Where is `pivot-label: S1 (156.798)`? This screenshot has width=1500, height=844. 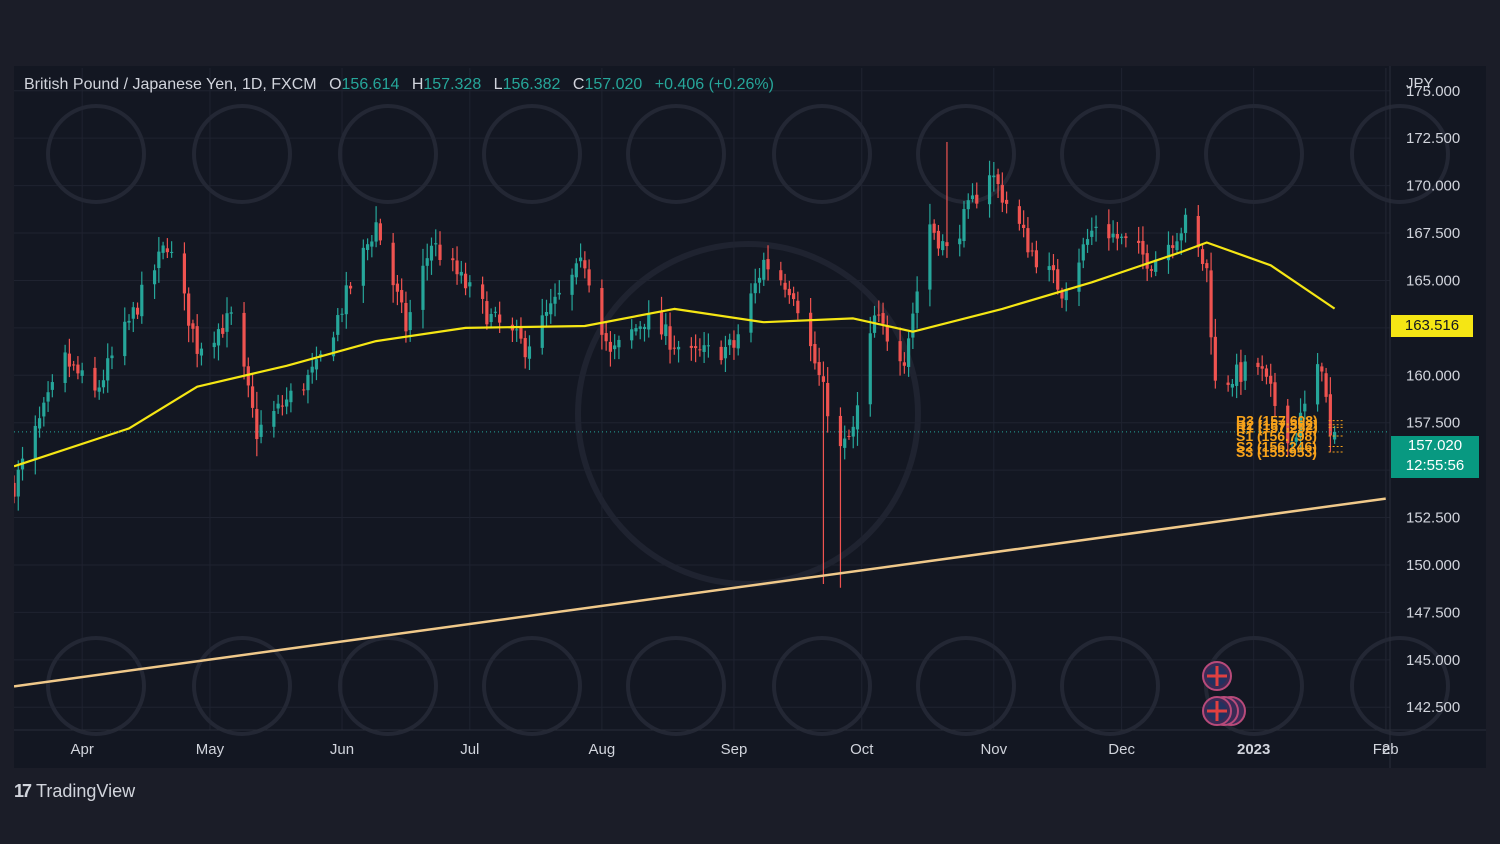
pivot-label: S1 (156.798) is located at coordinates (1276, 436).